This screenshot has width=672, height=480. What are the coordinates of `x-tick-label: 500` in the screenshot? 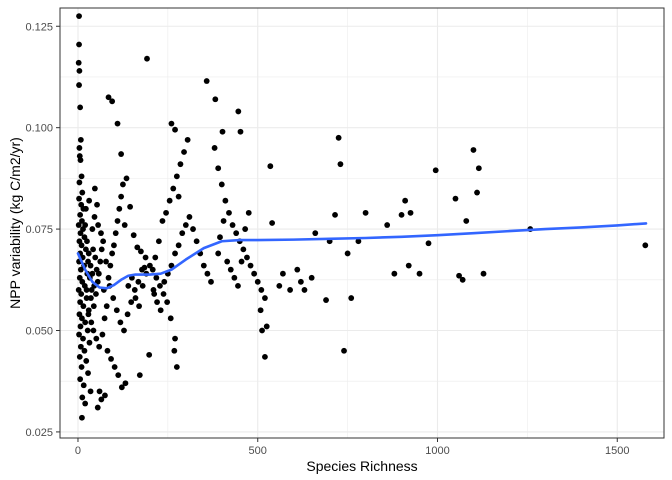 It's located at (258, 451).